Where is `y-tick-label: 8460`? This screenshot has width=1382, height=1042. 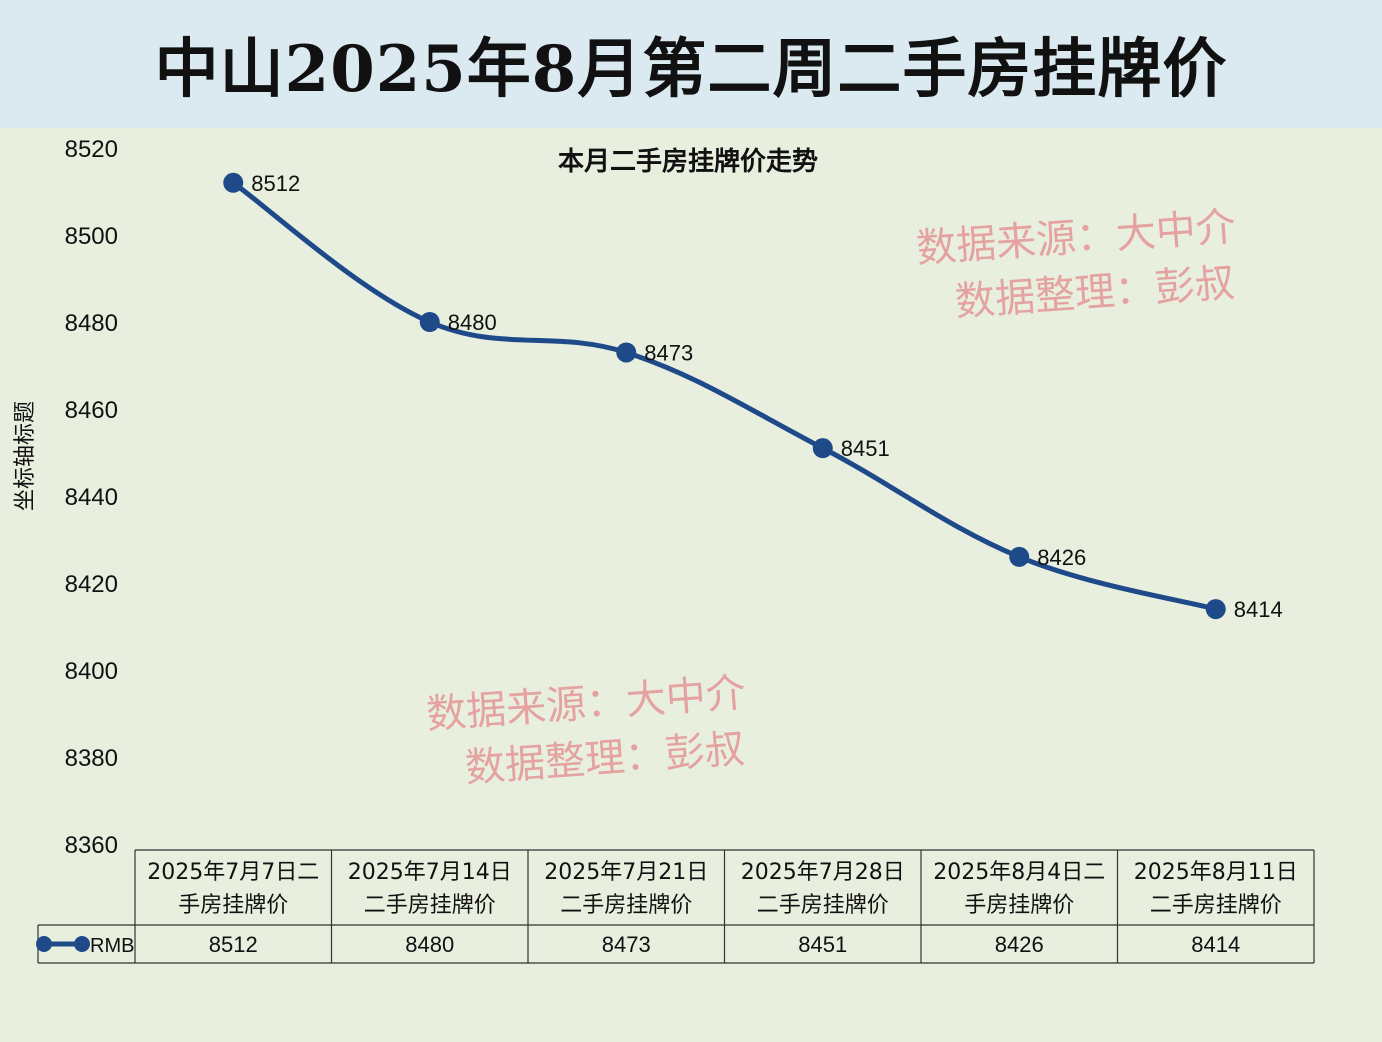
y-tick-label: 8460 is located at coordinates (91, 410).